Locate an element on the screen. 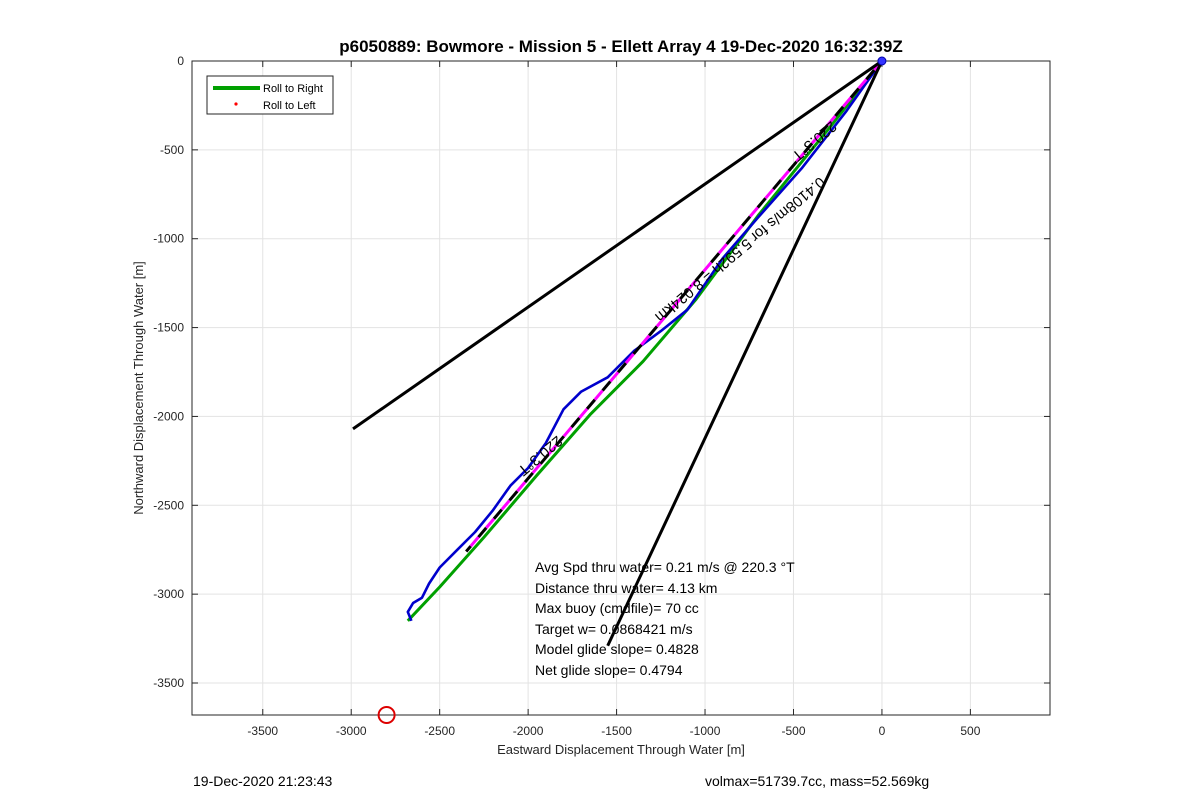 The image size is (1200, 804). legend-swatch-roll-left is located at coordinates (236, 104).